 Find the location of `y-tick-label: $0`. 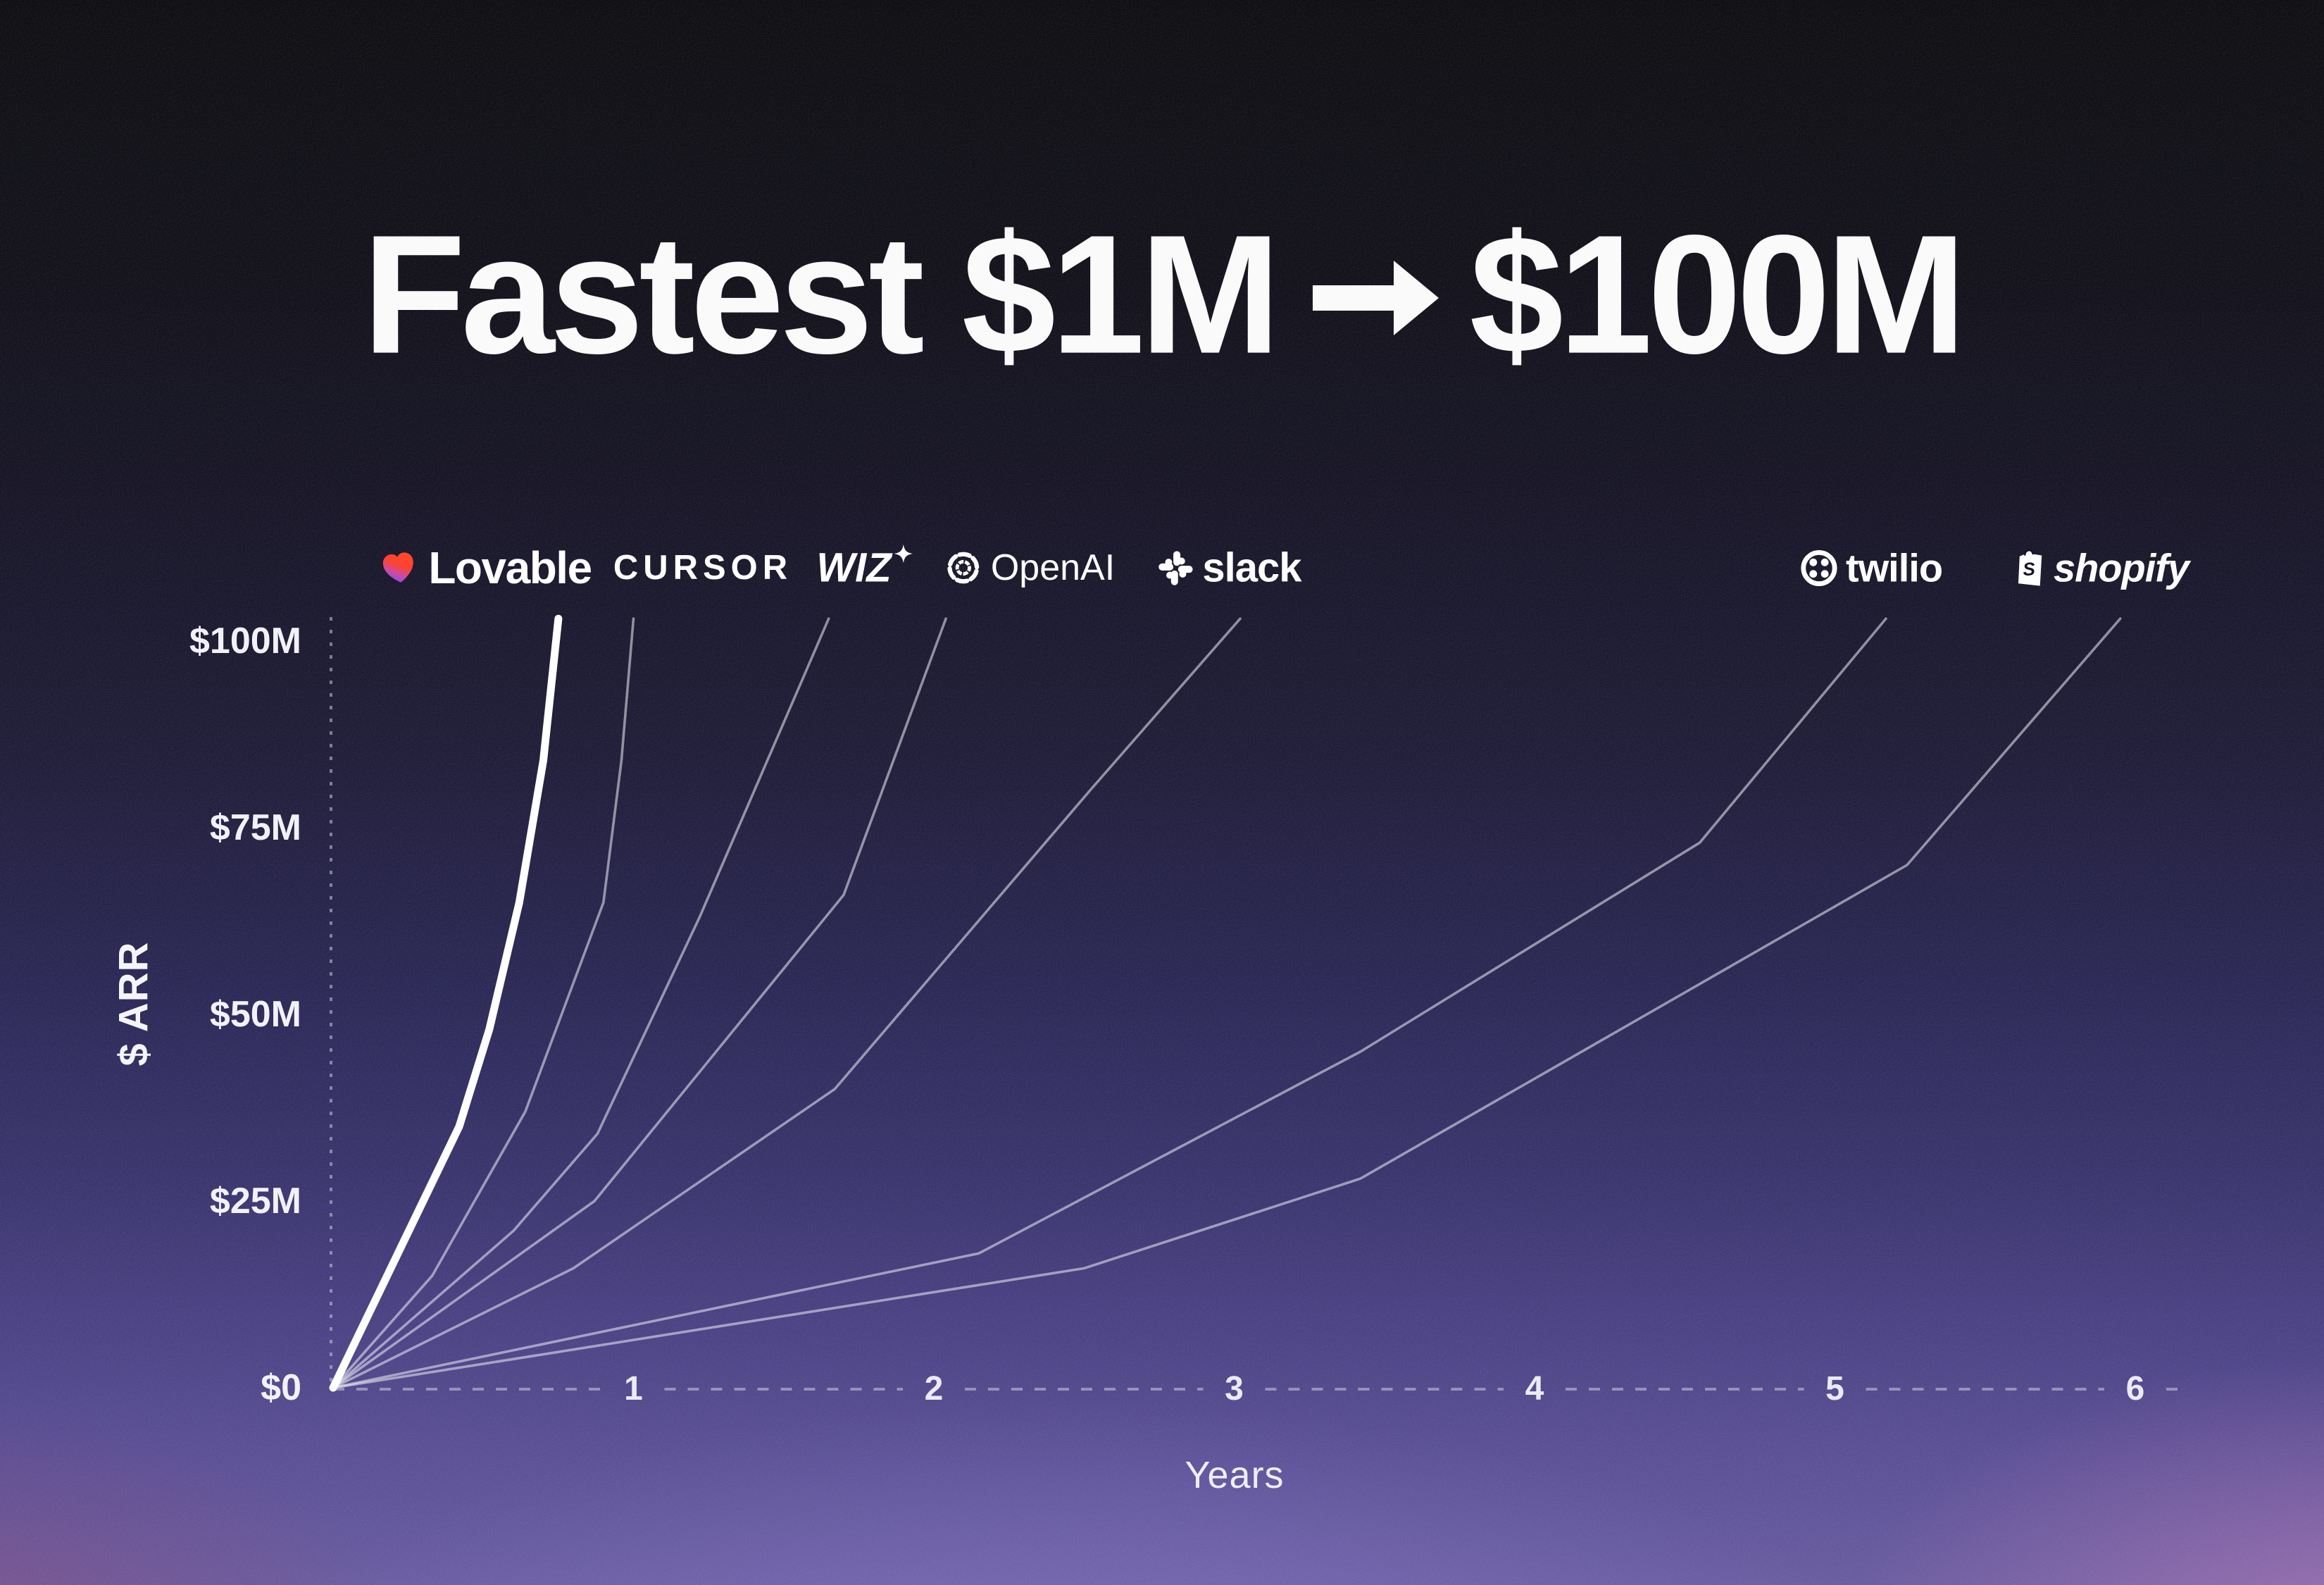

y-tick-label: $0 is located at coordinates (281, 1387).